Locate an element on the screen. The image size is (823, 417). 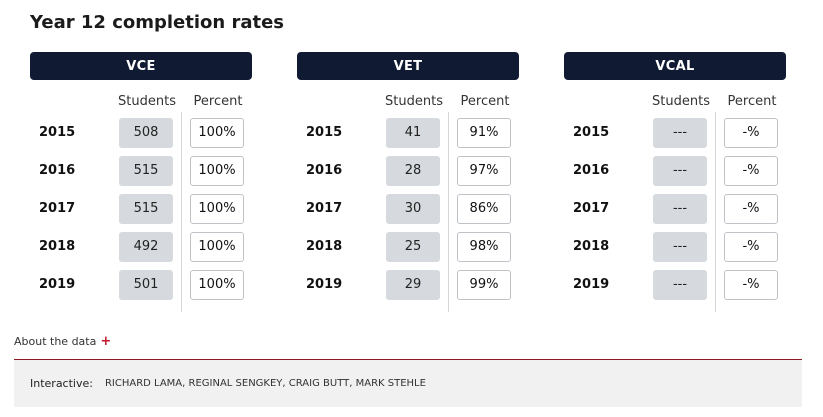
table-row: 2019 501 100% is located at coordinates (141, 289).